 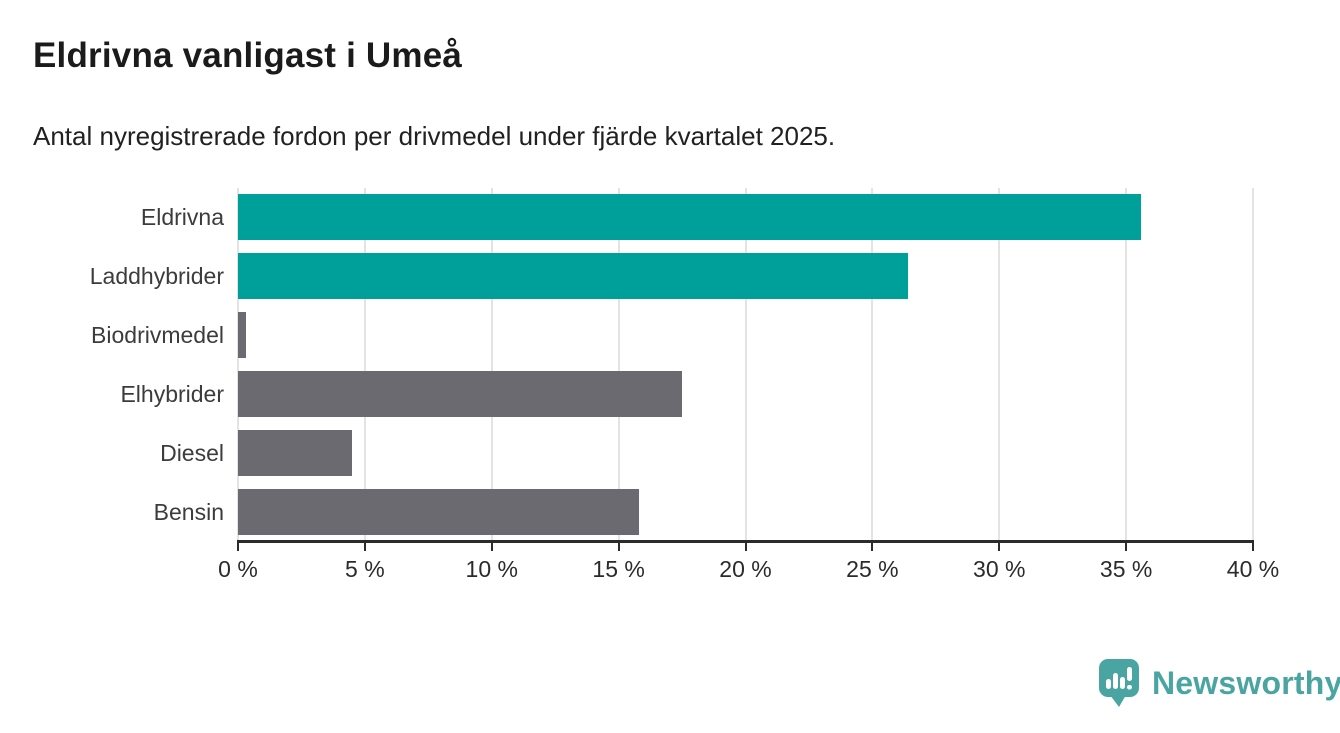 What do you see at coordinates (157, 335) in the screenshot?
I see `category-label: Biodrivmedel` at bounding box center [157, 335].